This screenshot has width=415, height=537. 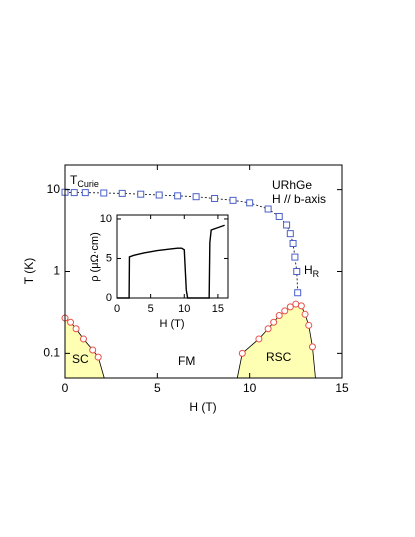 I want to click on annotation: URhGe, so click(x=292, y=185).